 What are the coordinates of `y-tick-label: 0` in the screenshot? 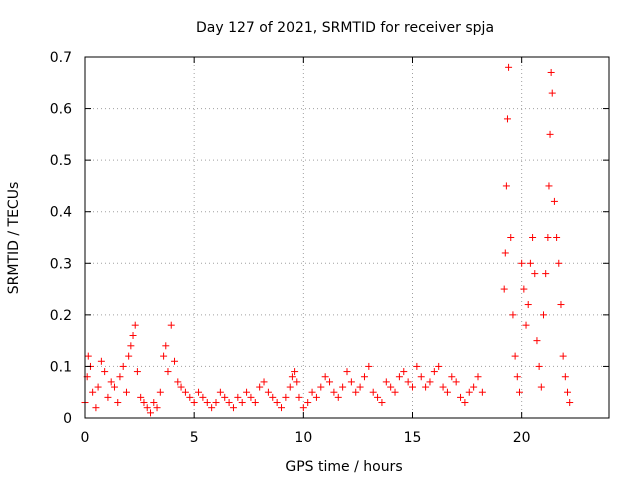 It's located at (67, 419).